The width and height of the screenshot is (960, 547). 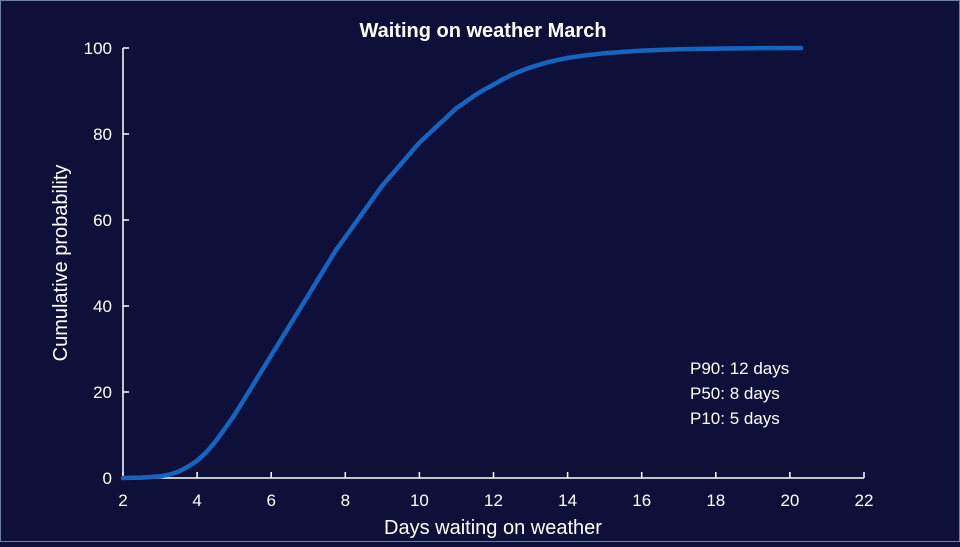 I want to click on y-tick-label: 0, so click(x=107, y=478).